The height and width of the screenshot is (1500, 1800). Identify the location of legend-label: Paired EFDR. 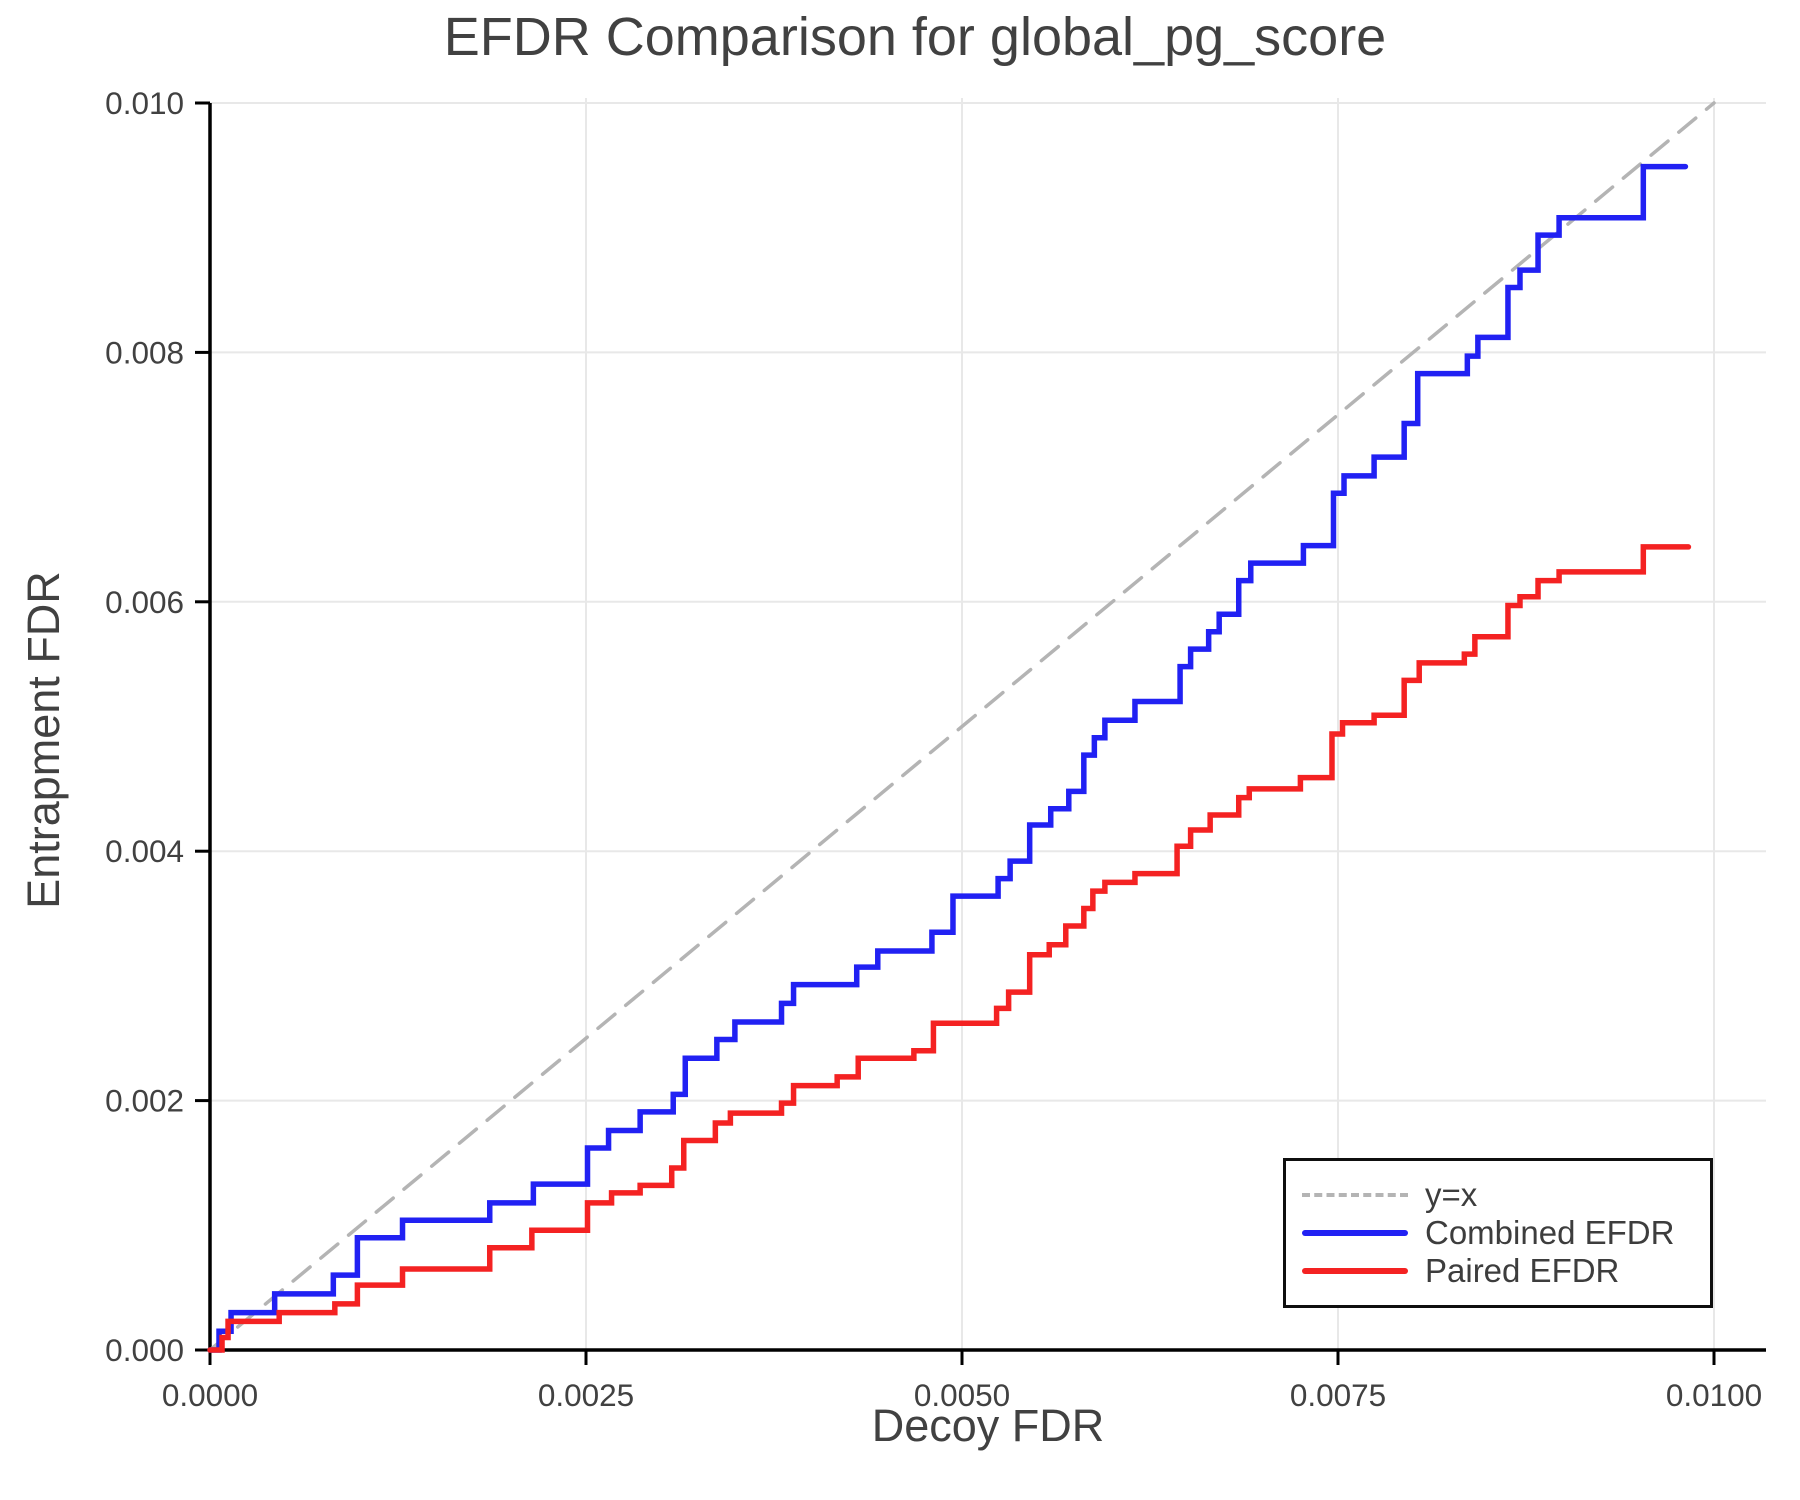
(1522, 1270).